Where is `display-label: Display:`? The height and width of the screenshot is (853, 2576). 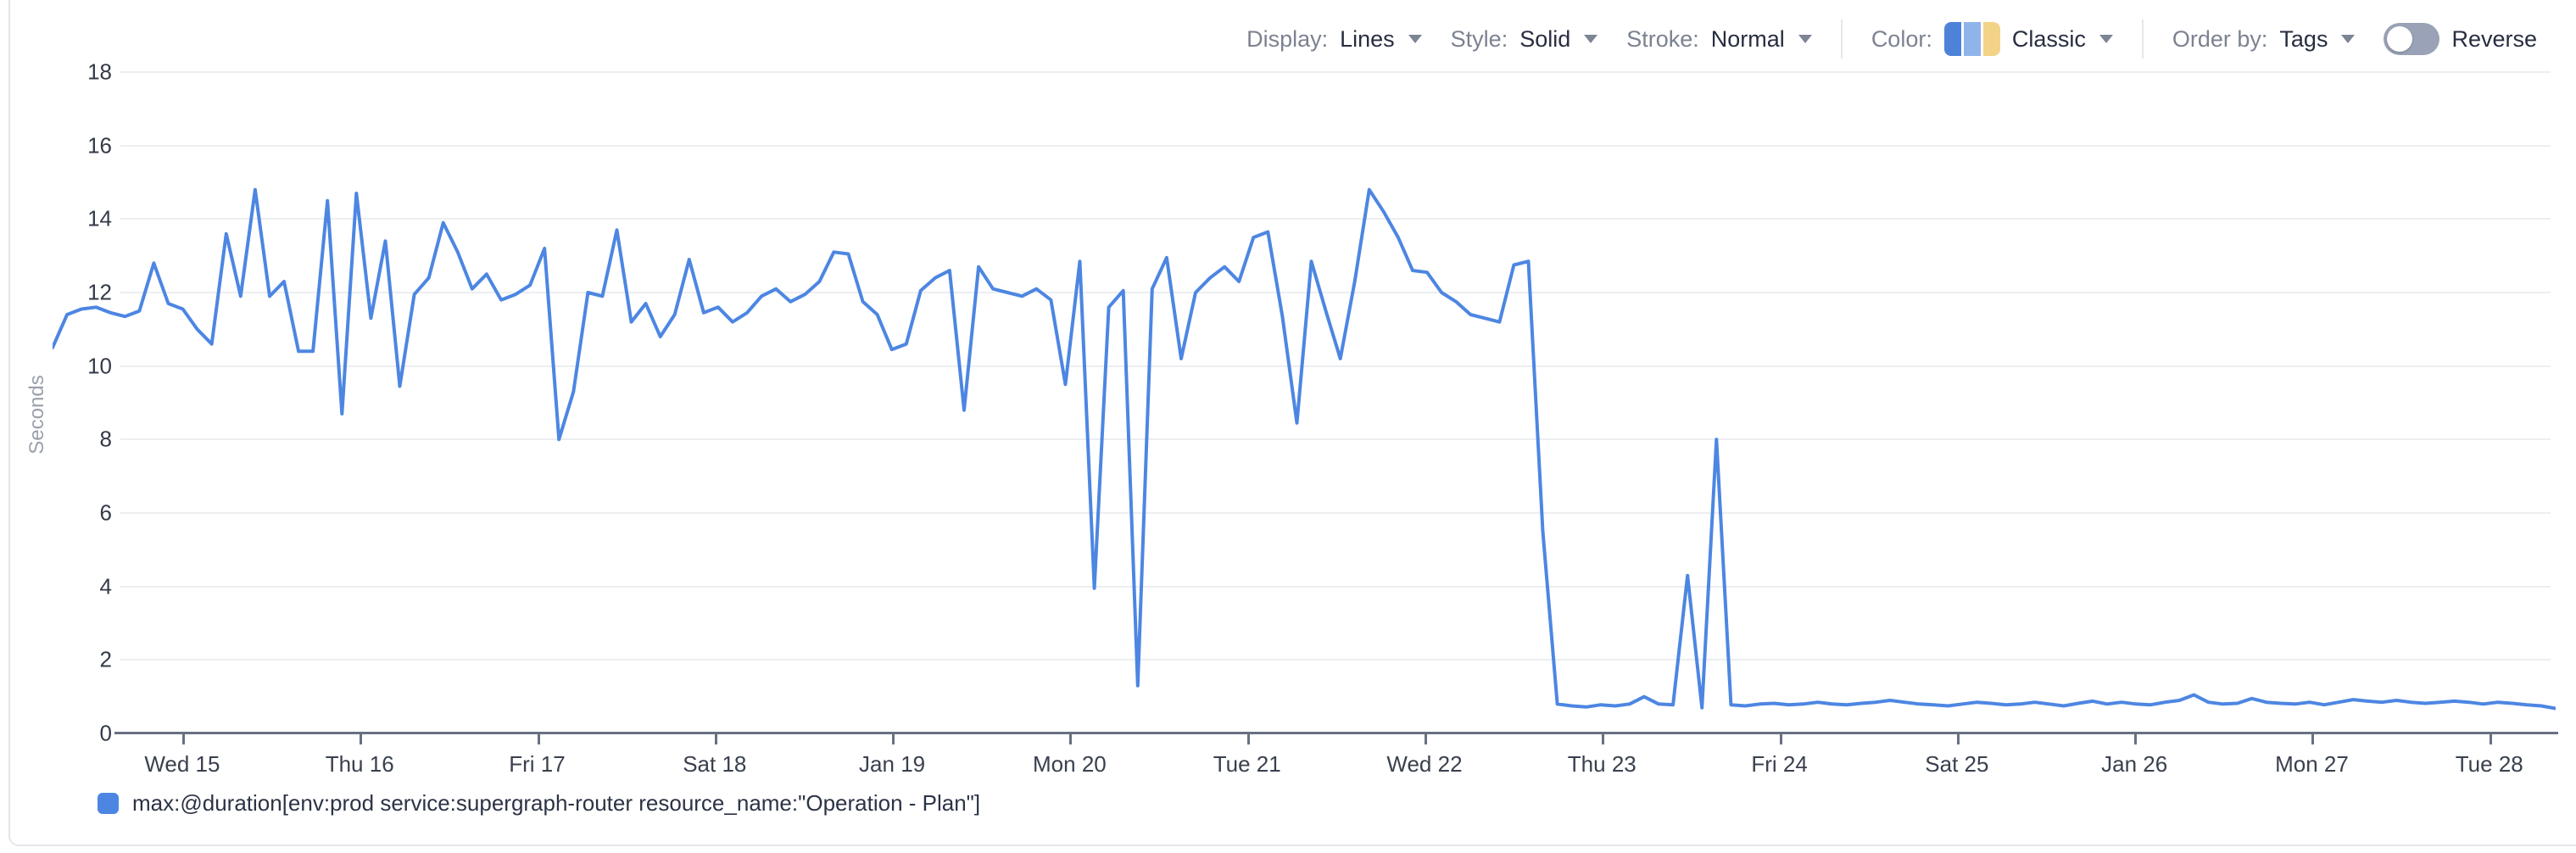
display-label: Display: is located at coordinates (1287, 38).